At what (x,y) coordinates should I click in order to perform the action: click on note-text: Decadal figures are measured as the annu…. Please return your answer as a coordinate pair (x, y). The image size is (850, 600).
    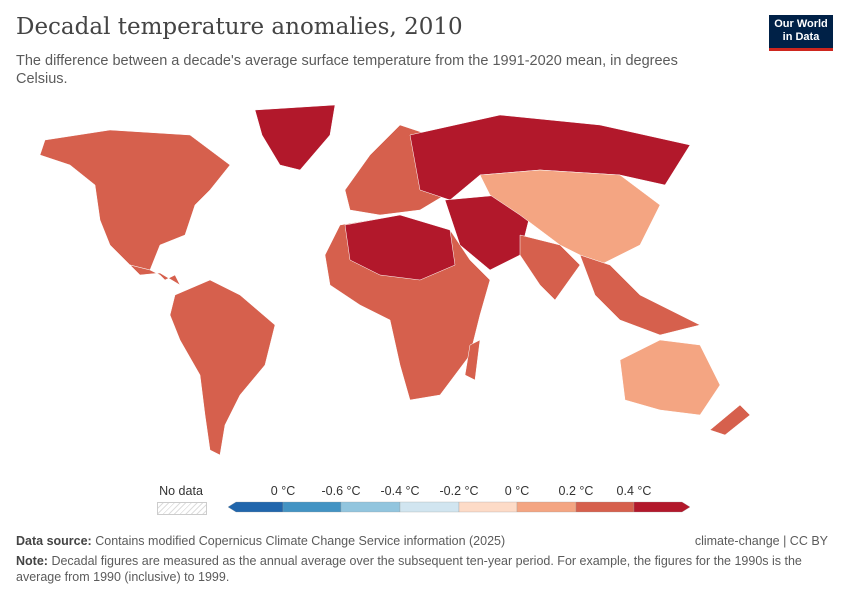
    Looking at the image, I should click on (409, 569).